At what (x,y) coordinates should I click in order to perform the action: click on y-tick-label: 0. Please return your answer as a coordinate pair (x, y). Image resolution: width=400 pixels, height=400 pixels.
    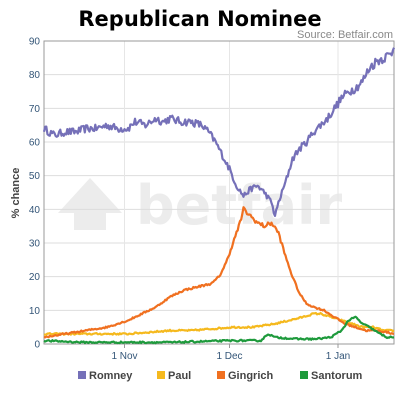
    Looking at the image, I should click on (37, 345).